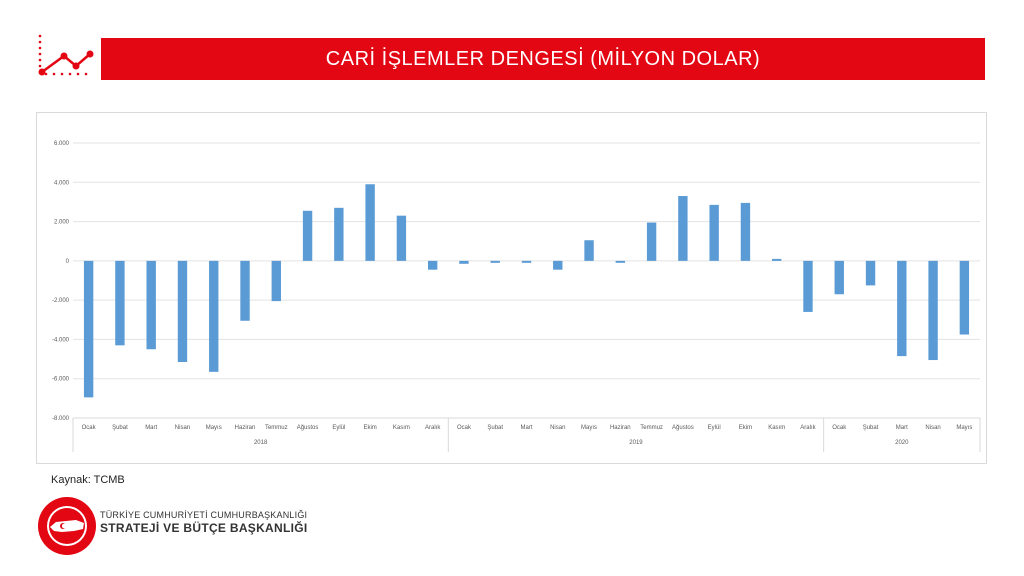 Image resolution: width=1024 pixels, height=576 pixels. What do you see at coordinates (65, 56) in the screenshot?
I see `trend-line-icon` at bounding box center [65, 56].